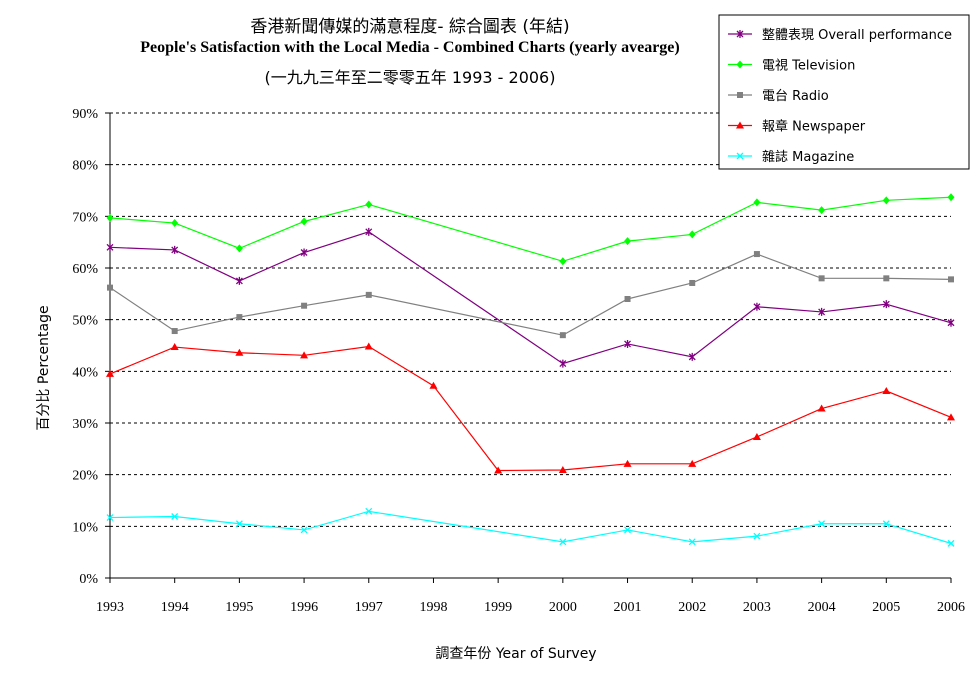 This screenshot has height=680, width=975. Describe the element at coordinates (369, 607) in the screenshot. I see `x-tick-label: 1997` at that location.